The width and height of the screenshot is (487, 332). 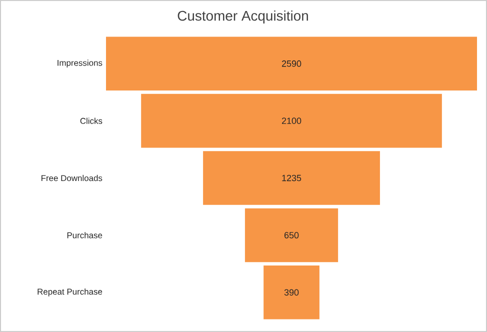 What do you see at coordinates (292, 178) in the screenshot?
I see `data-label: 1235` at bounding box center [292, 178].